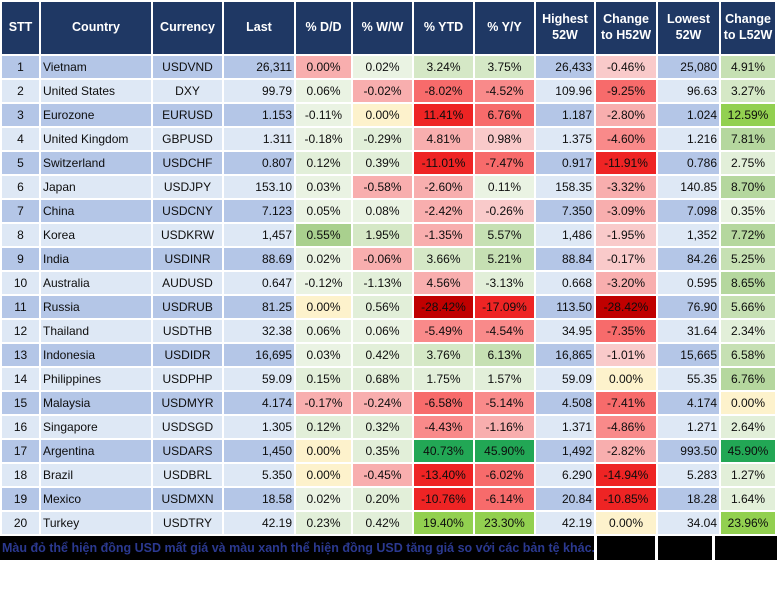 The image size is (777, 602). What do you see at coordinates (565, 475) in the screenshot?
I see `cell-high52w: 6.290` at bounding box center [565, 475].